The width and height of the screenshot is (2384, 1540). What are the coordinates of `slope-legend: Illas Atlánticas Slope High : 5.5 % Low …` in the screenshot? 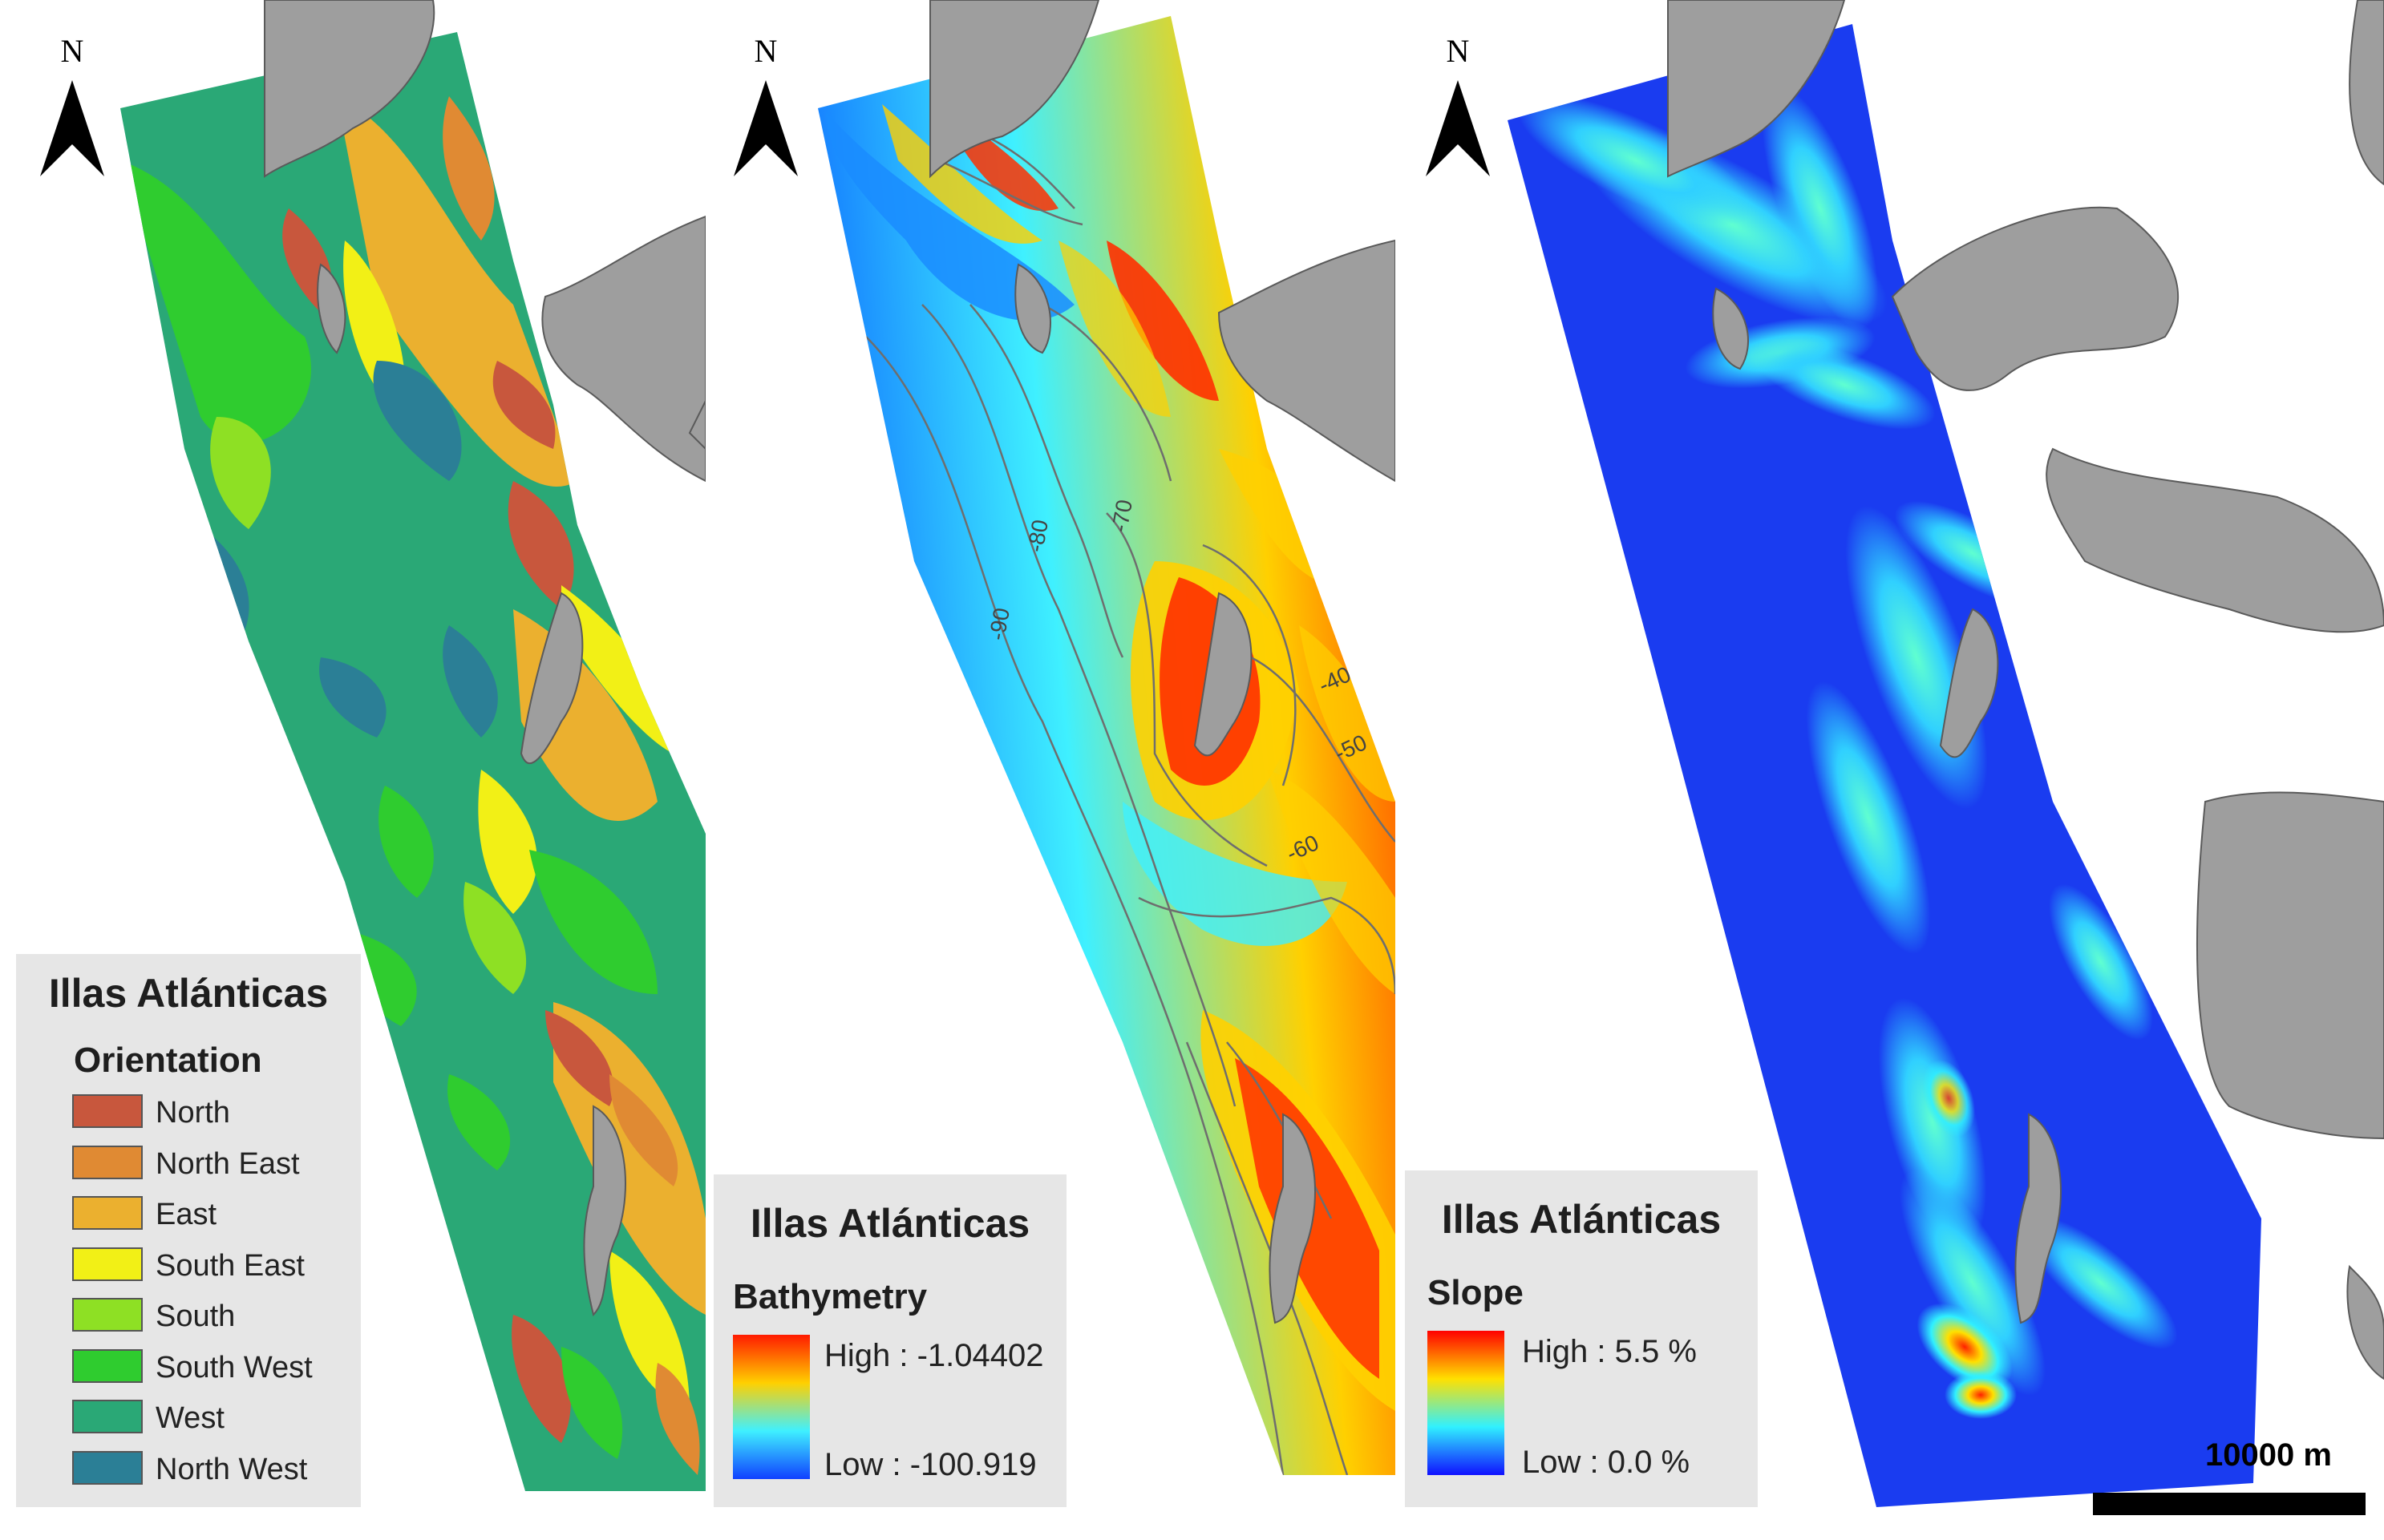 It's located at (1581, 1339).